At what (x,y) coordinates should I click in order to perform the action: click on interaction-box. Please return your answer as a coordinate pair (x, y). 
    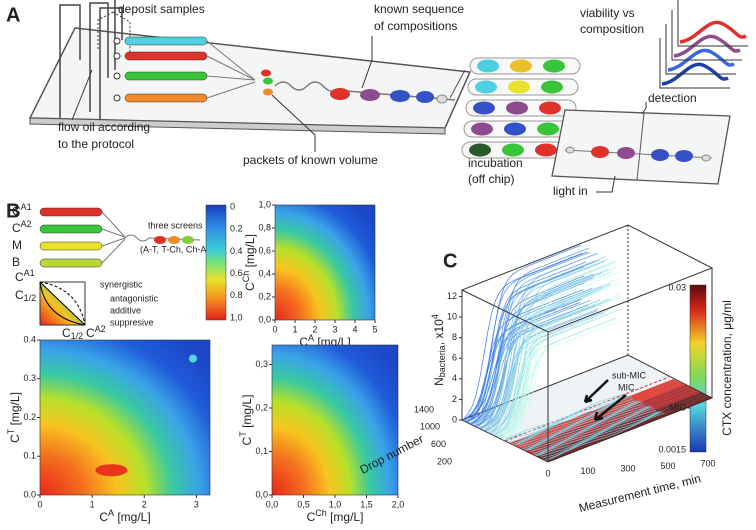
    Looking at the image, I should click on (62, 303).